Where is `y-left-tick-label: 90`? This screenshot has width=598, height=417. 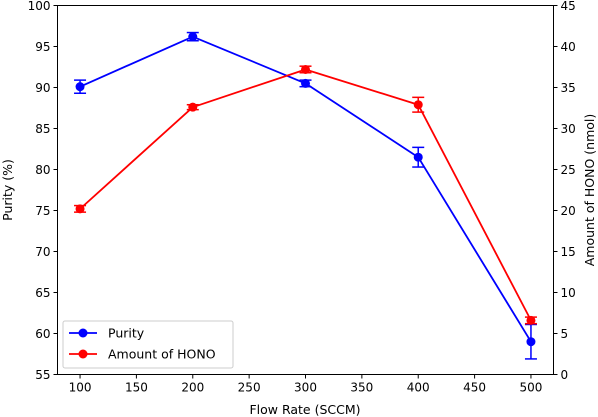
y-left-tick-label: 90 is located at coordinates (42, 88).